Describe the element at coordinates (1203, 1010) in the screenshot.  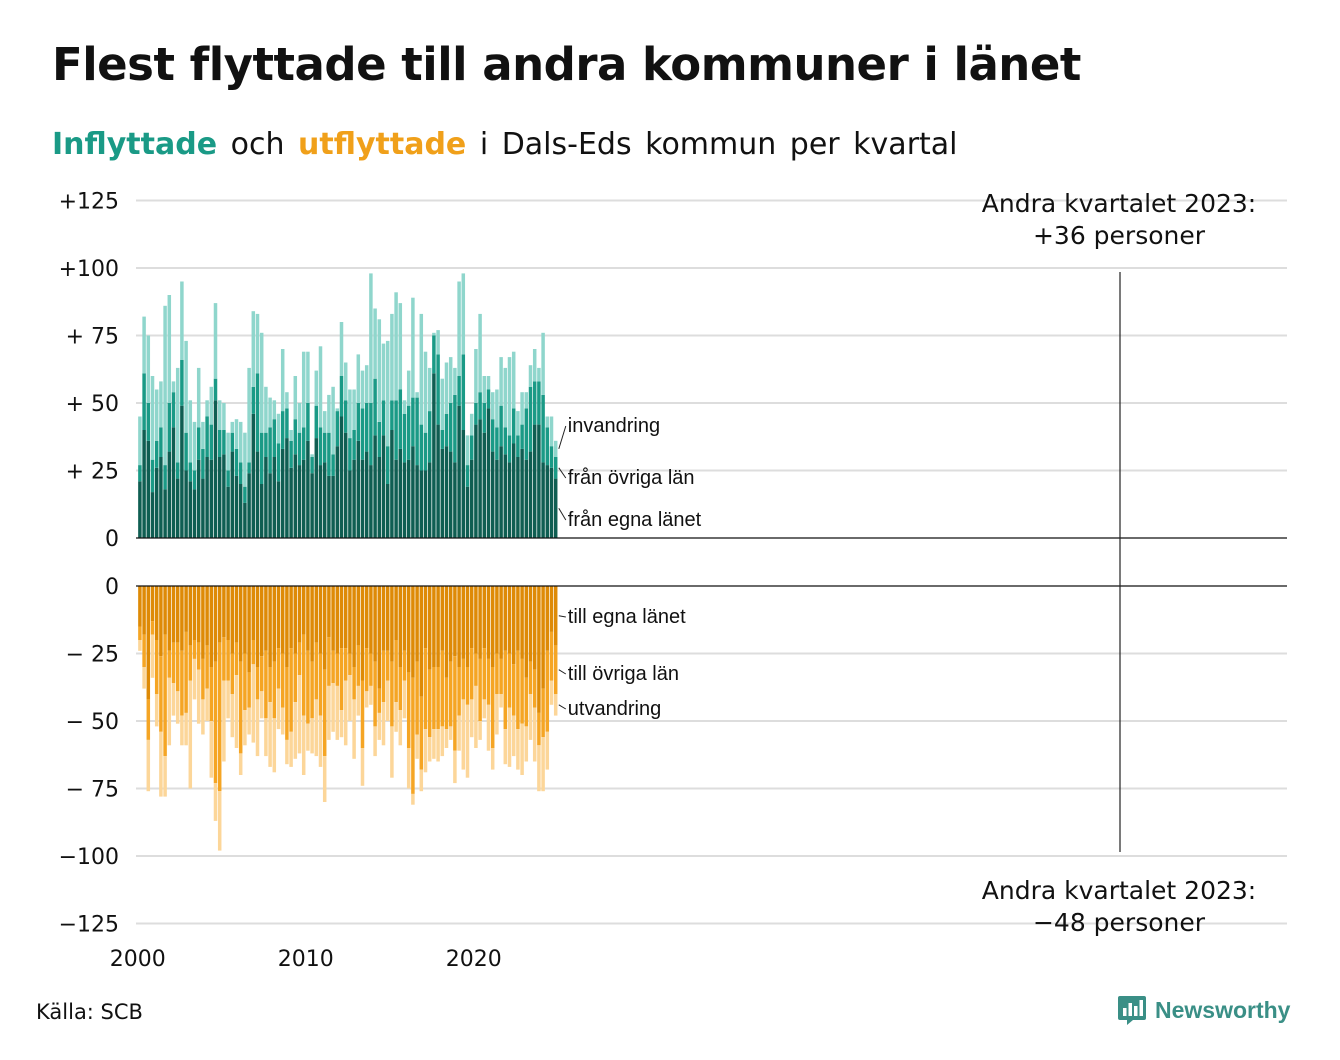
I see `brand-logo: Newsworthy` at that location.